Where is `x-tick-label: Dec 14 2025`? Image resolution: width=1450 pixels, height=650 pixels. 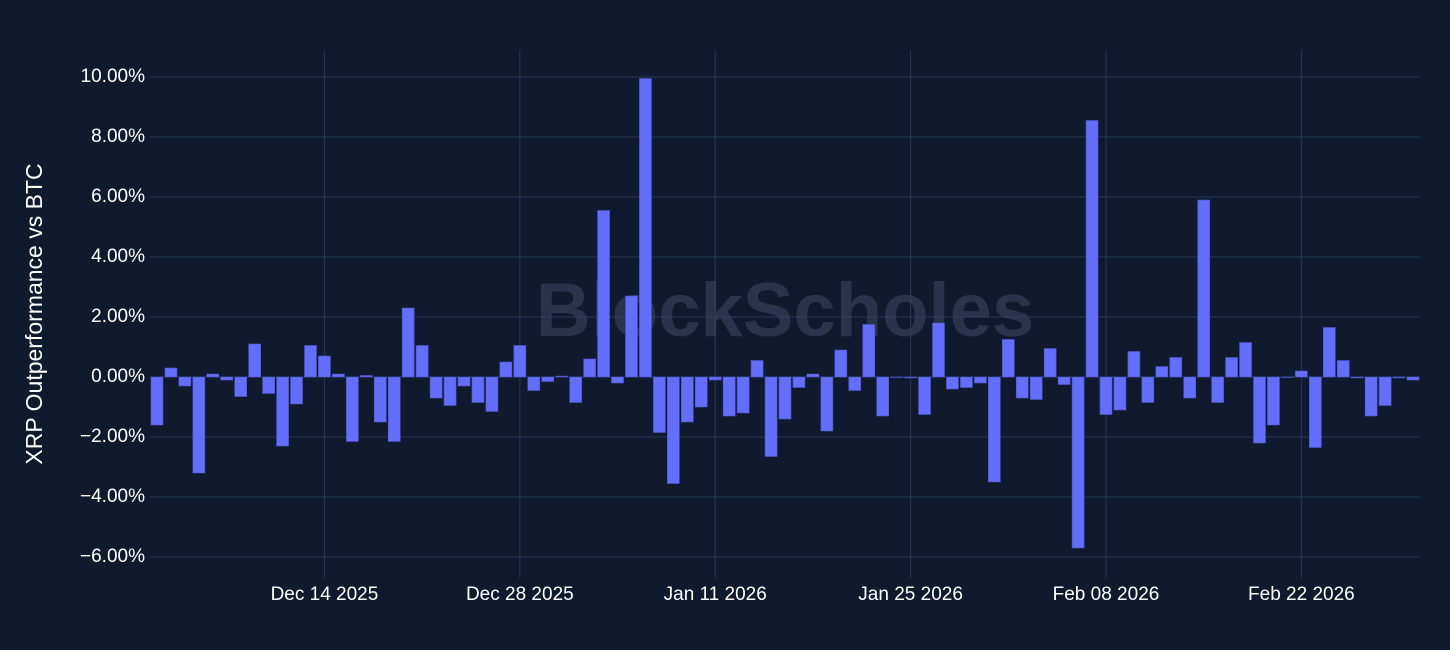 x-tick-label: Dec 14 2025 is located at coordinates (325, 594).